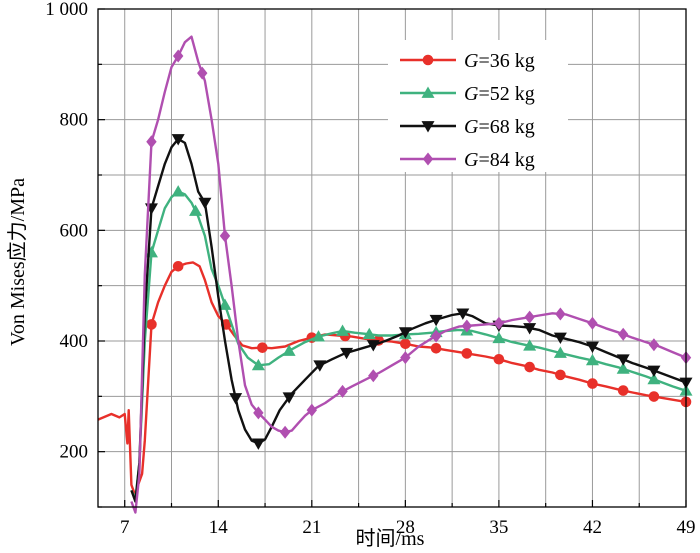 This screenshot has width=700, height=553. I want to click on legend-entry: G=84 kg, so click(467, 160).